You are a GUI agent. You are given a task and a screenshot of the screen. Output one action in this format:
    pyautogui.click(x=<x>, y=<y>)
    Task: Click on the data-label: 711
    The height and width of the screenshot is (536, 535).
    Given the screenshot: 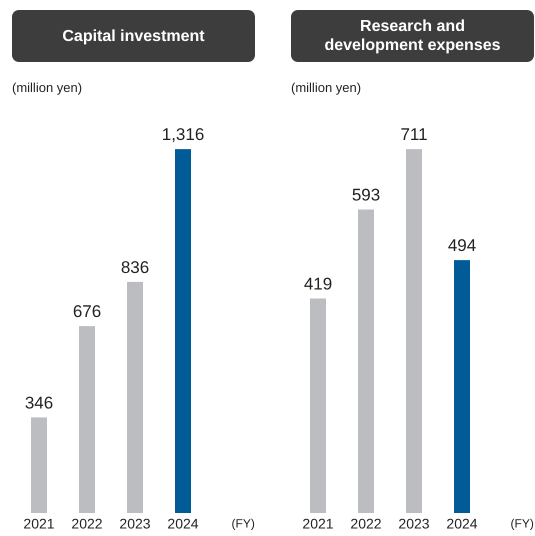 What is the action you would take?
    pyautogui.click(x=414, y=134)
    